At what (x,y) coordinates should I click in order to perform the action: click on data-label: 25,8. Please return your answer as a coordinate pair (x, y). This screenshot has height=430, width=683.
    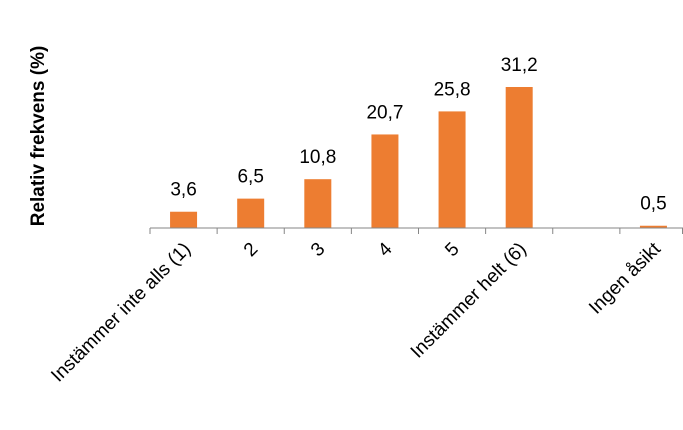
    Looking at the image, I should click on (452, 89).